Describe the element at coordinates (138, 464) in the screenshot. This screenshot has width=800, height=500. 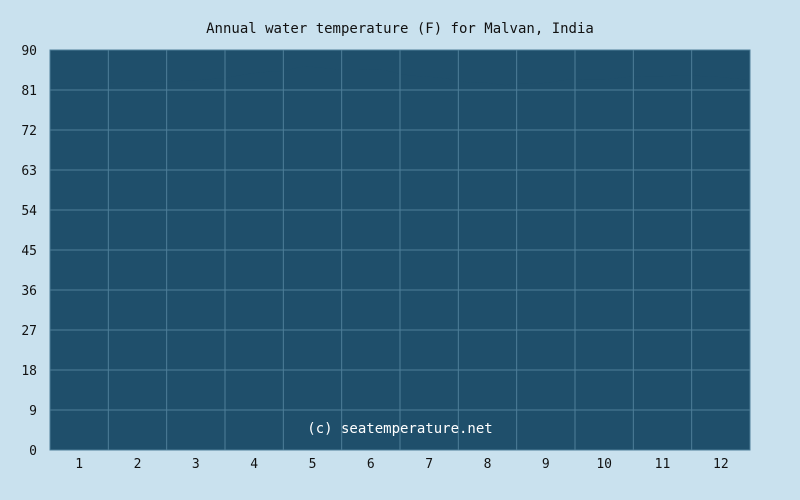
I see `x-tick-label: 2` at that location.